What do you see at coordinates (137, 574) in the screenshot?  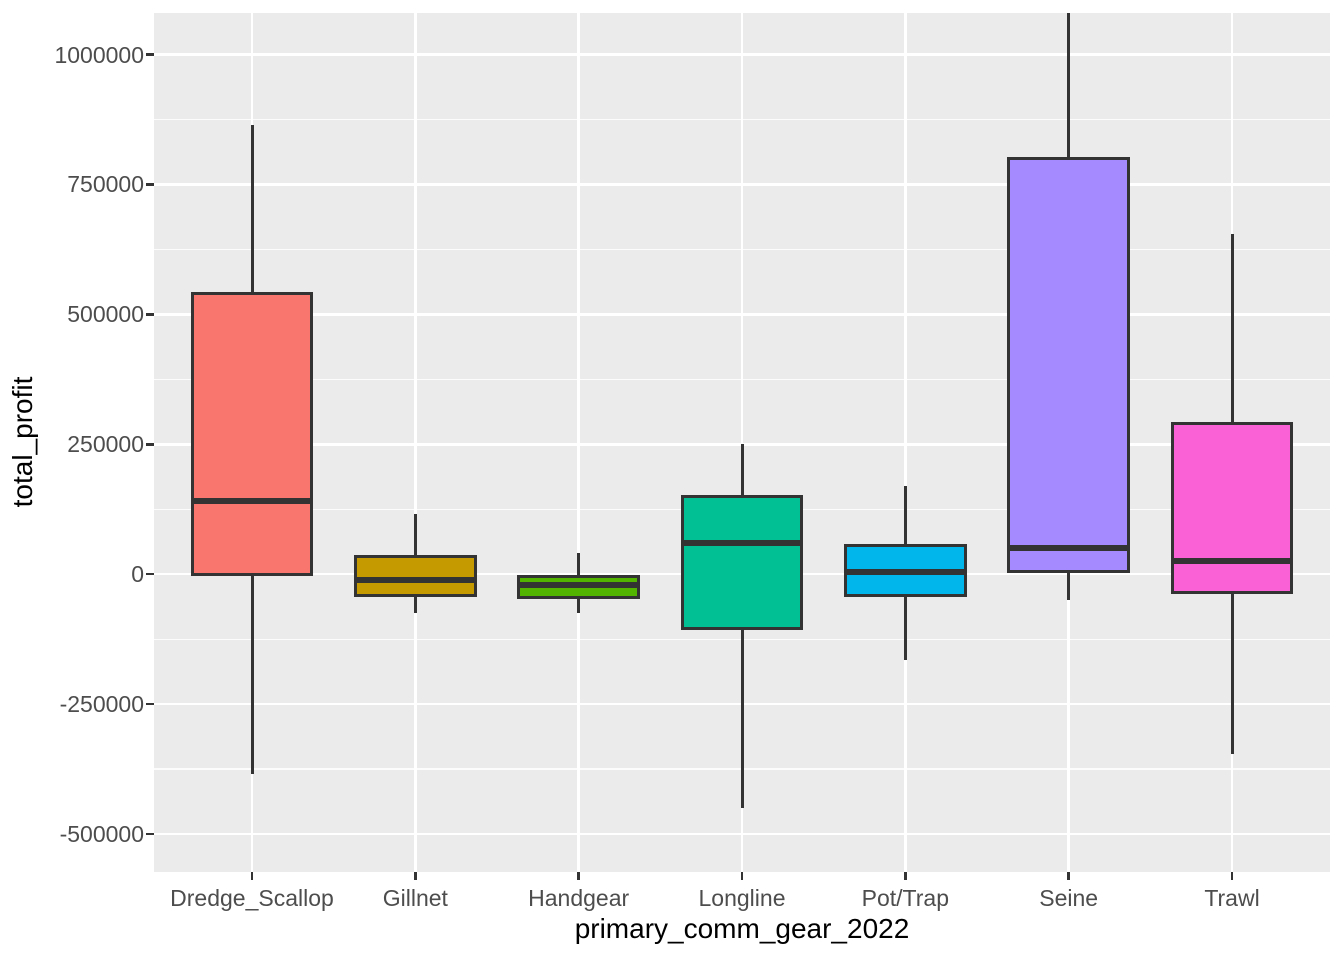 I see `y-tick-label: 0` at bounding box center [137, 574].